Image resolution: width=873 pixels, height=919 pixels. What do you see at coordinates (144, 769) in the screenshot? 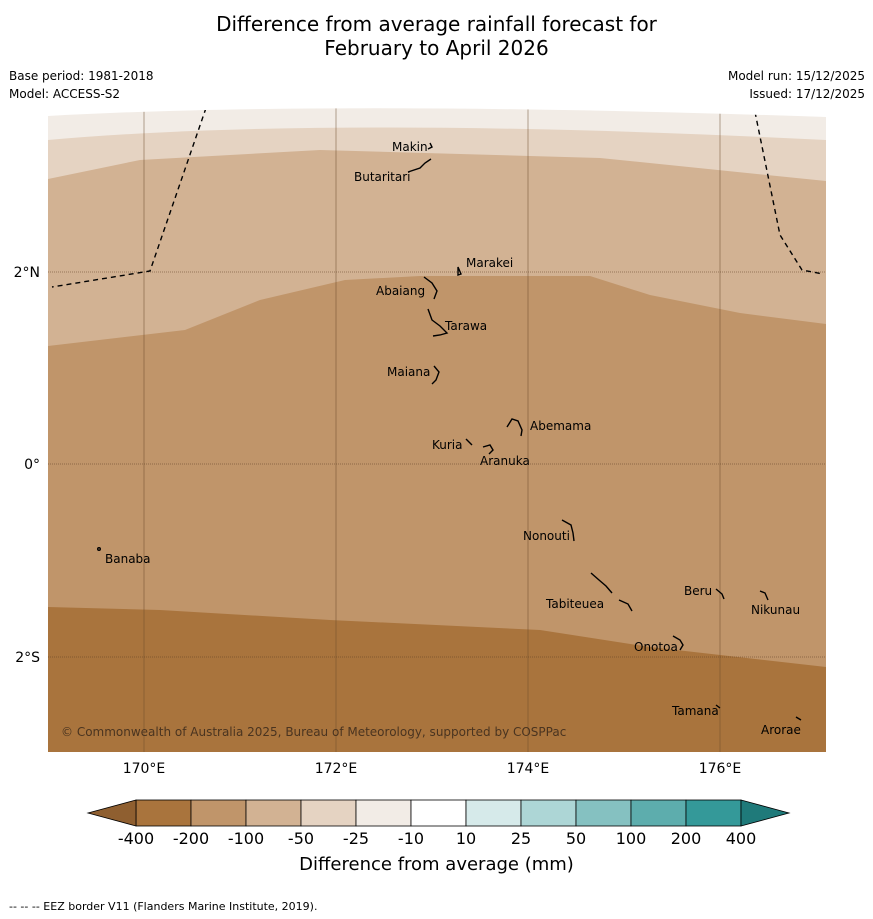
I see `lon-label-170e: 170°E` at bounding box center [144, 769].